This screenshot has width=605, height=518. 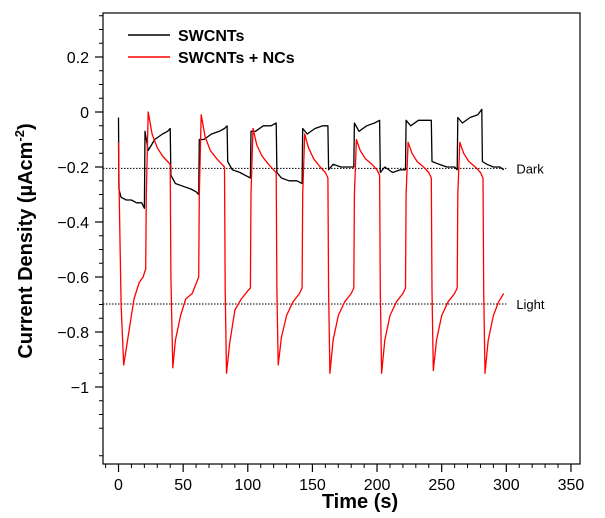 I want to click on y-tick-label: 0, so click(x=84, y=113).